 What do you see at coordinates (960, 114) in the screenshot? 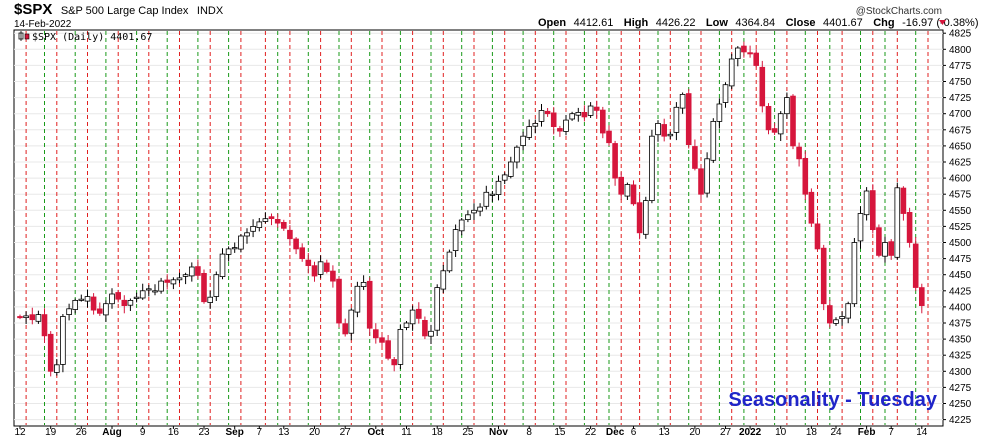
I see `y-tick-label: 4700` at bounding box center [960, 114].